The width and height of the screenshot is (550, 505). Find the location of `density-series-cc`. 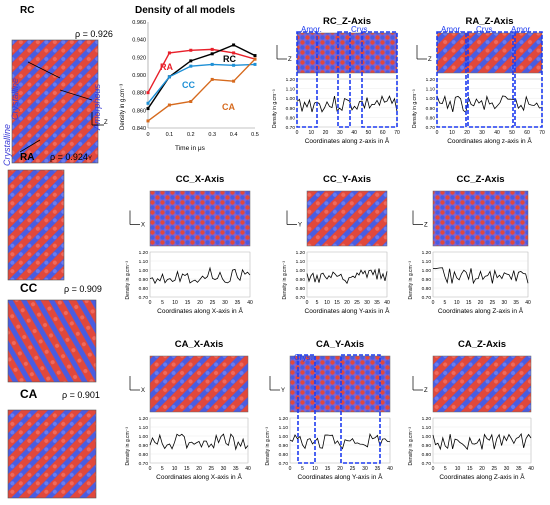

density-series-cc is located at coordinates (201, 83).